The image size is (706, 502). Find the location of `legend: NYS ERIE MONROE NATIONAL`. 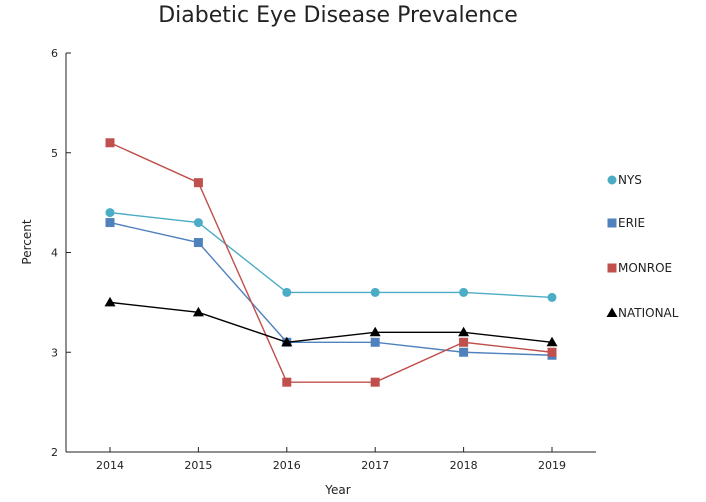

legend: NYS ERIE MONROE NATIONAL is located at coordinates (642, 246).